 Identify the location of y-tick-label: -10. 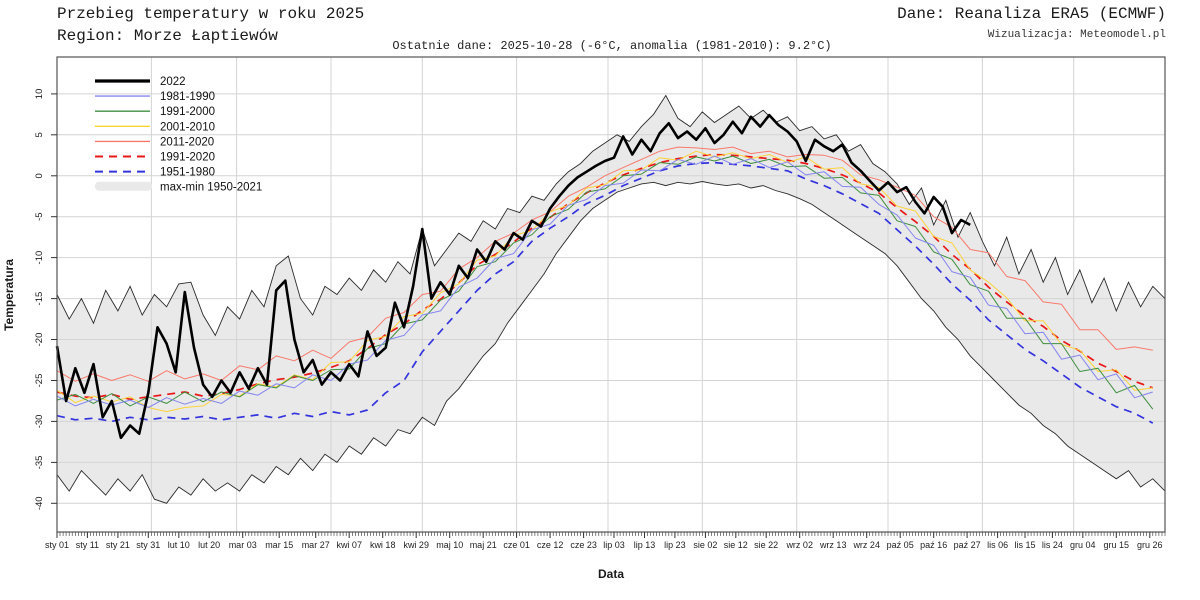
(39, 258).